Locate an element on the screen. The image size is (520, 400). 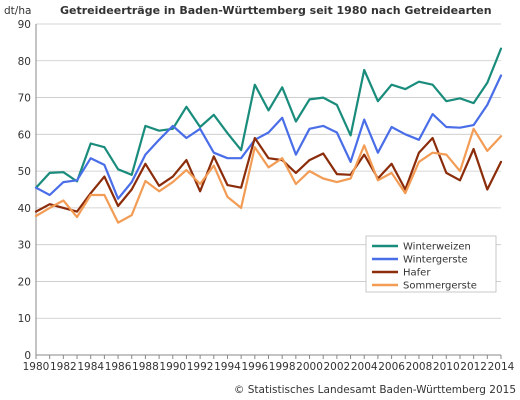
x-tick-label: 1988 is located at coordinates (145, 367).